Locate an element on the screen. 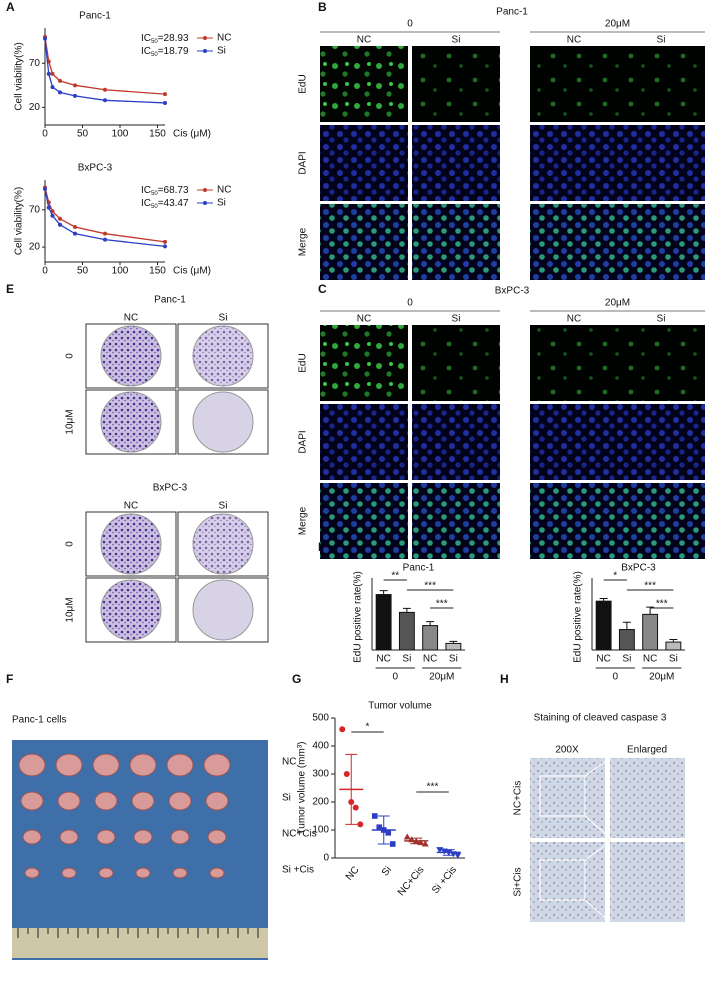 The image size is (709, 991). y-tick-label: 100 is located at coordinates (320, 830).